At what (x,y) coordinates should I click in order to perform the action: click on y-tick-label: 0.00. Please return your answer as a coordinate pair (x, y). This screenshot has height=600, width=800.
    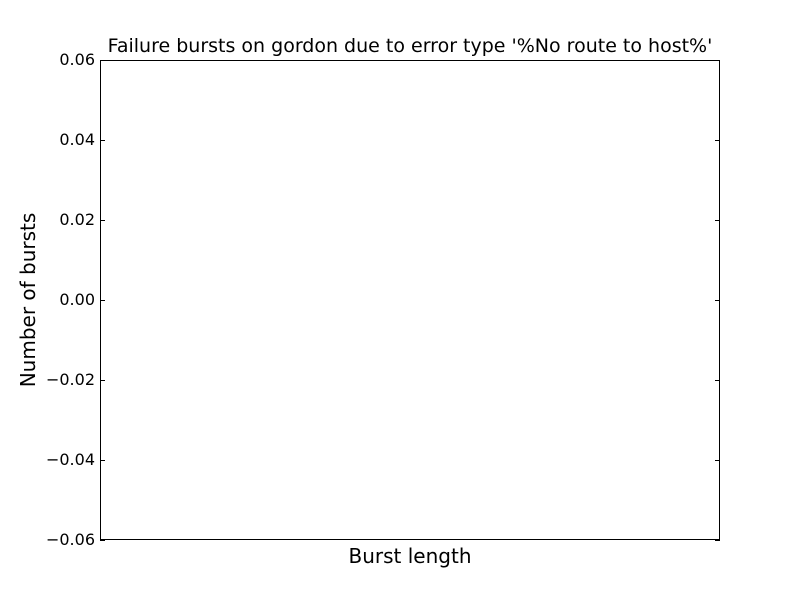
    Looking at the image, I should click on (77, 299).